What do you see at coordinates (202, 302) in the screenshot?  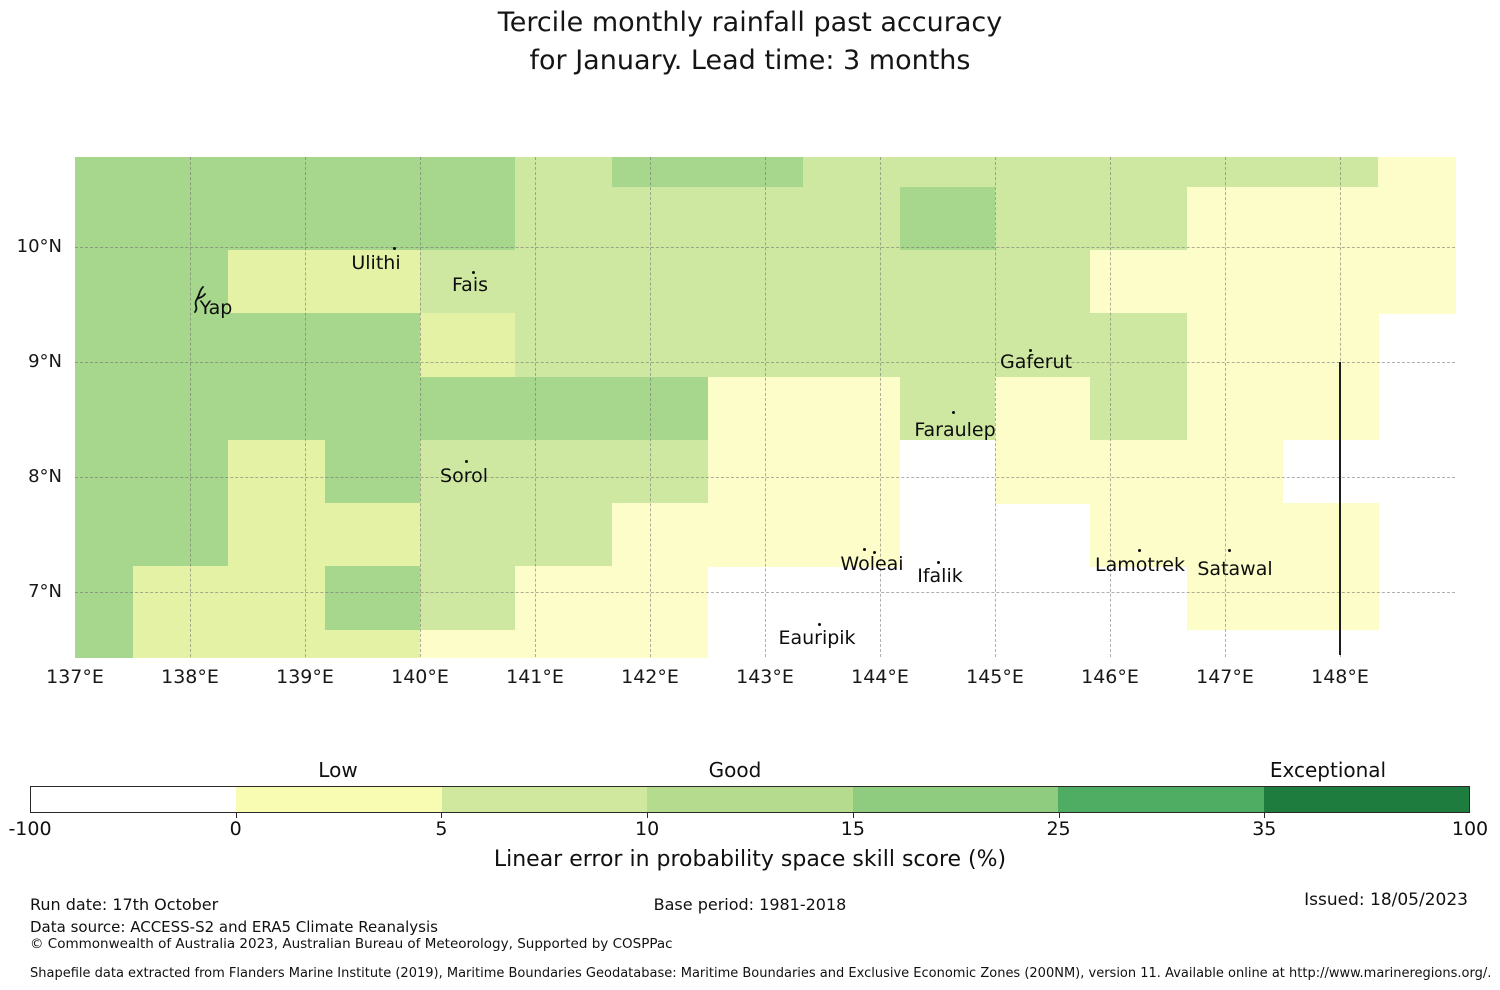 I see `yap-island-outline` at bounding box center [202, 302].